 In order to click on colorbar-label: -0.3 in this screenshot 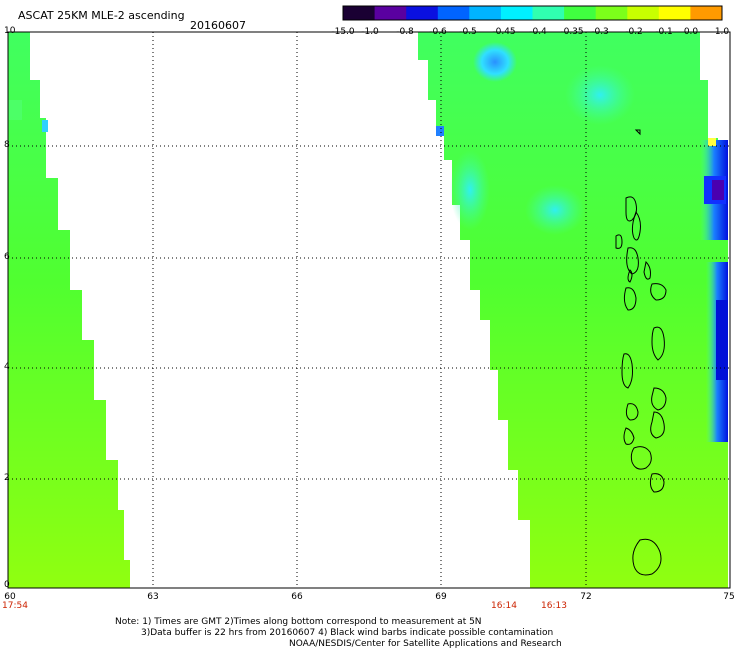, I will do `click(600, 32)`.